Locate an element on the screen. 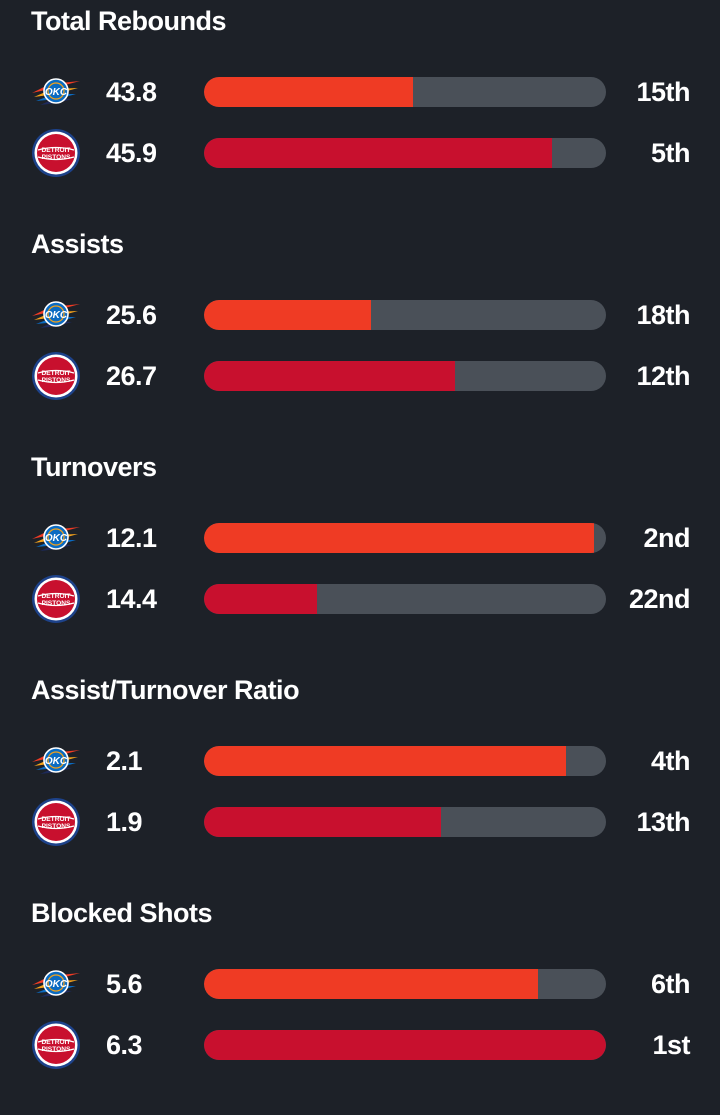 The image size is (720, 1115). league-rank: 18th is located at coordinates (663, 315).